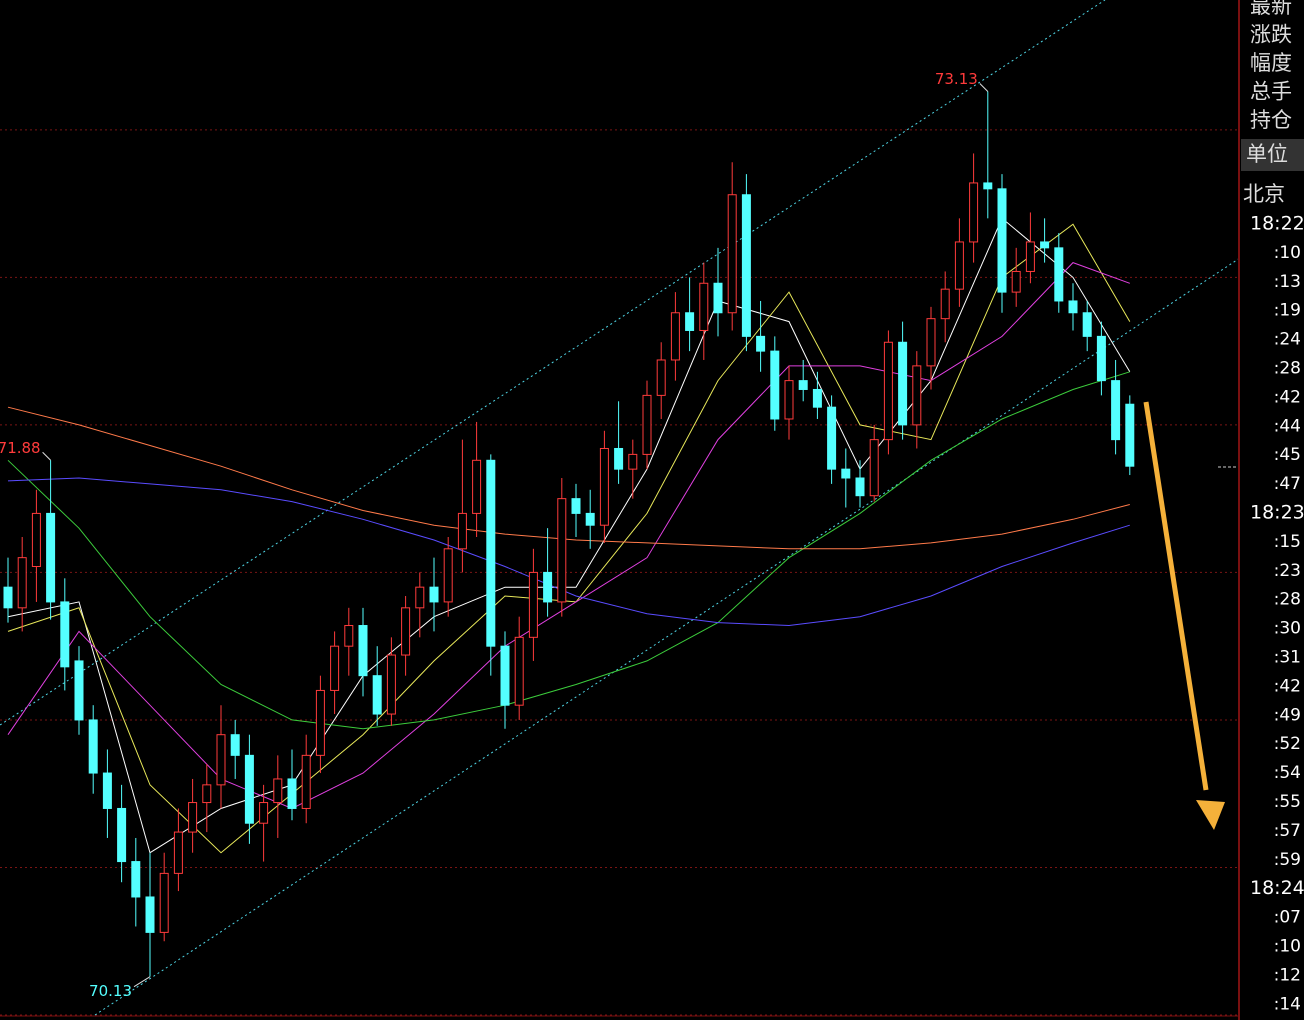 This screenshot has height=1020, width=1304. Describe the element at coordinates (1287, 947) in the screenshot. I see `time-label: :10` at that location.